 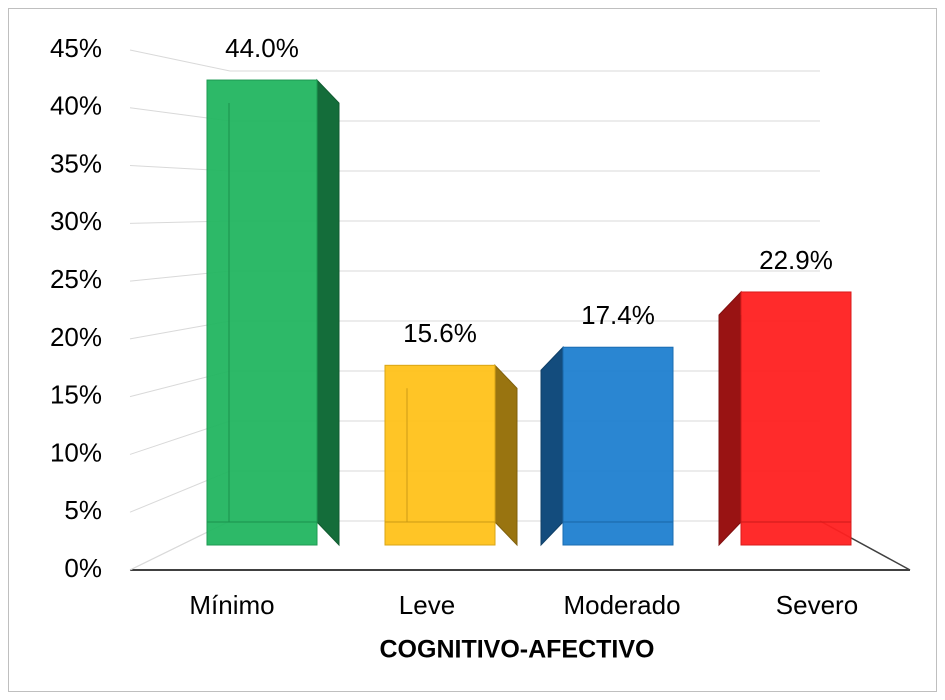 What do you see at coordinates (76, 337) in the screenshot?
I see `y-tick-label: 20%` at bounding box center [76, 337].